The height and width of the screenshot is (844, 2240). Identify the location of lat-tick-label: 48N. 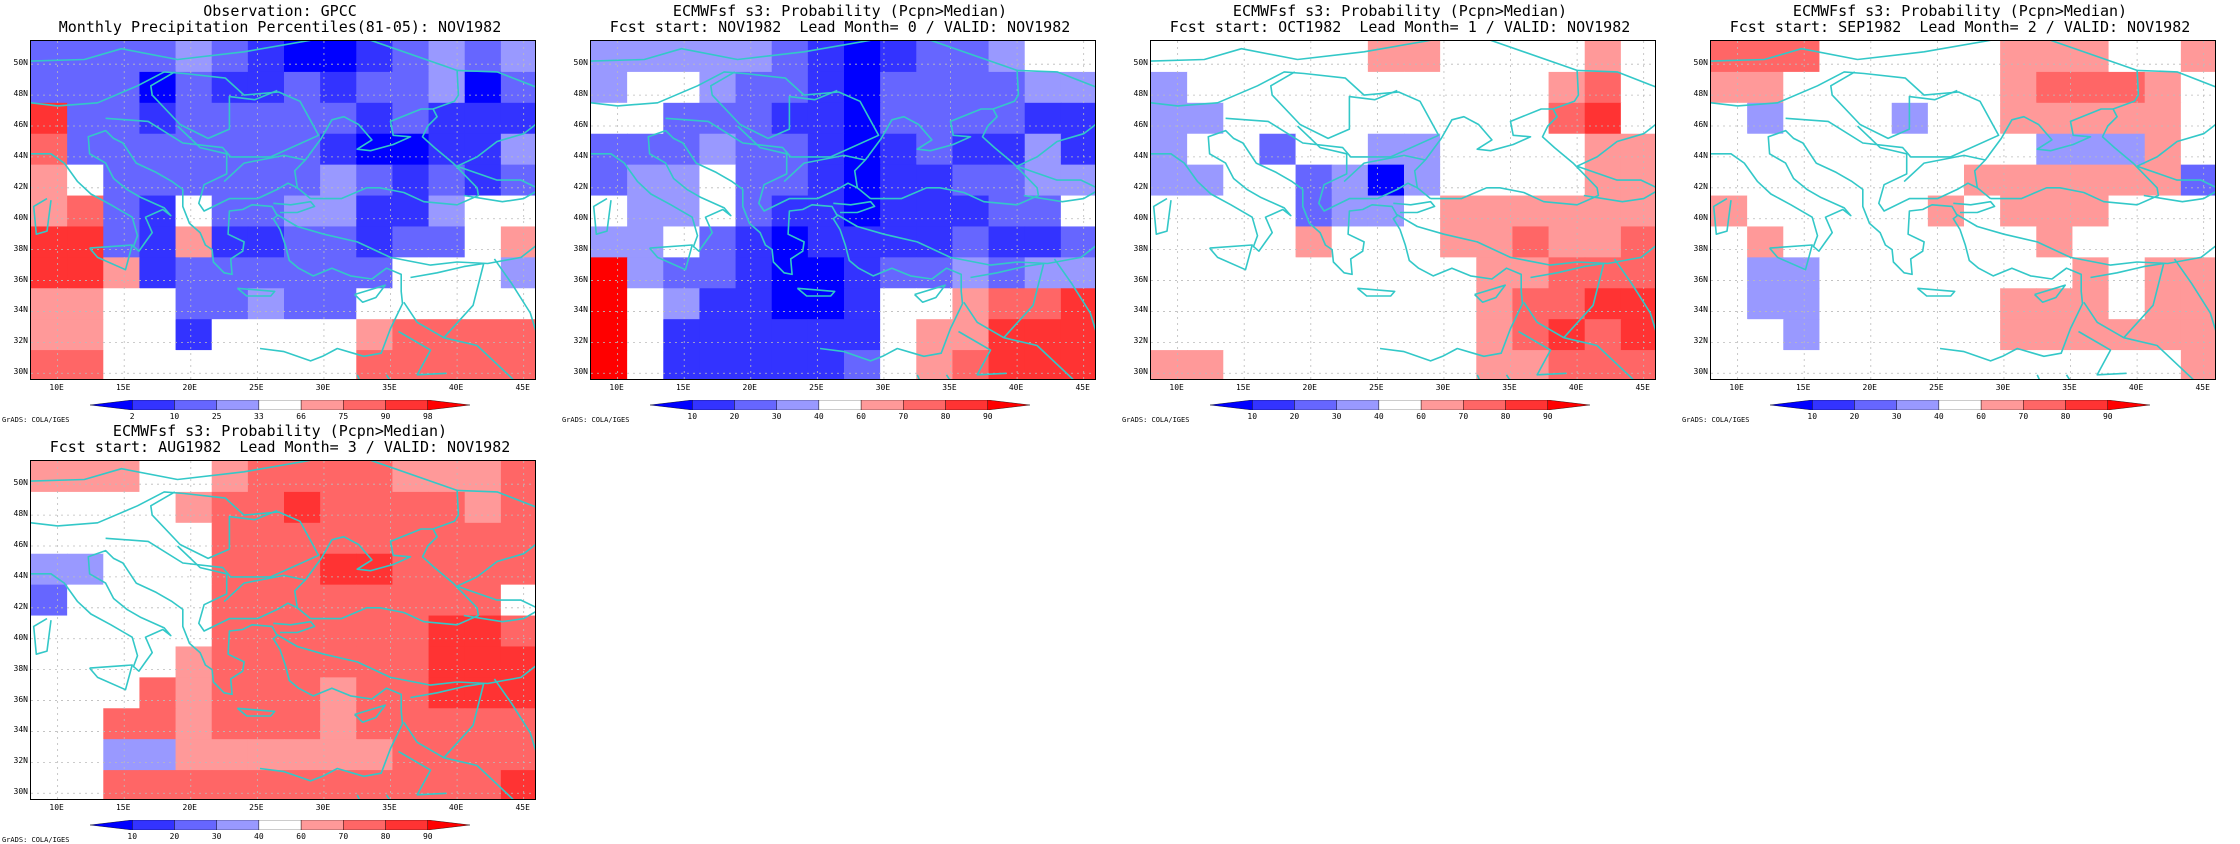
(20, 94).